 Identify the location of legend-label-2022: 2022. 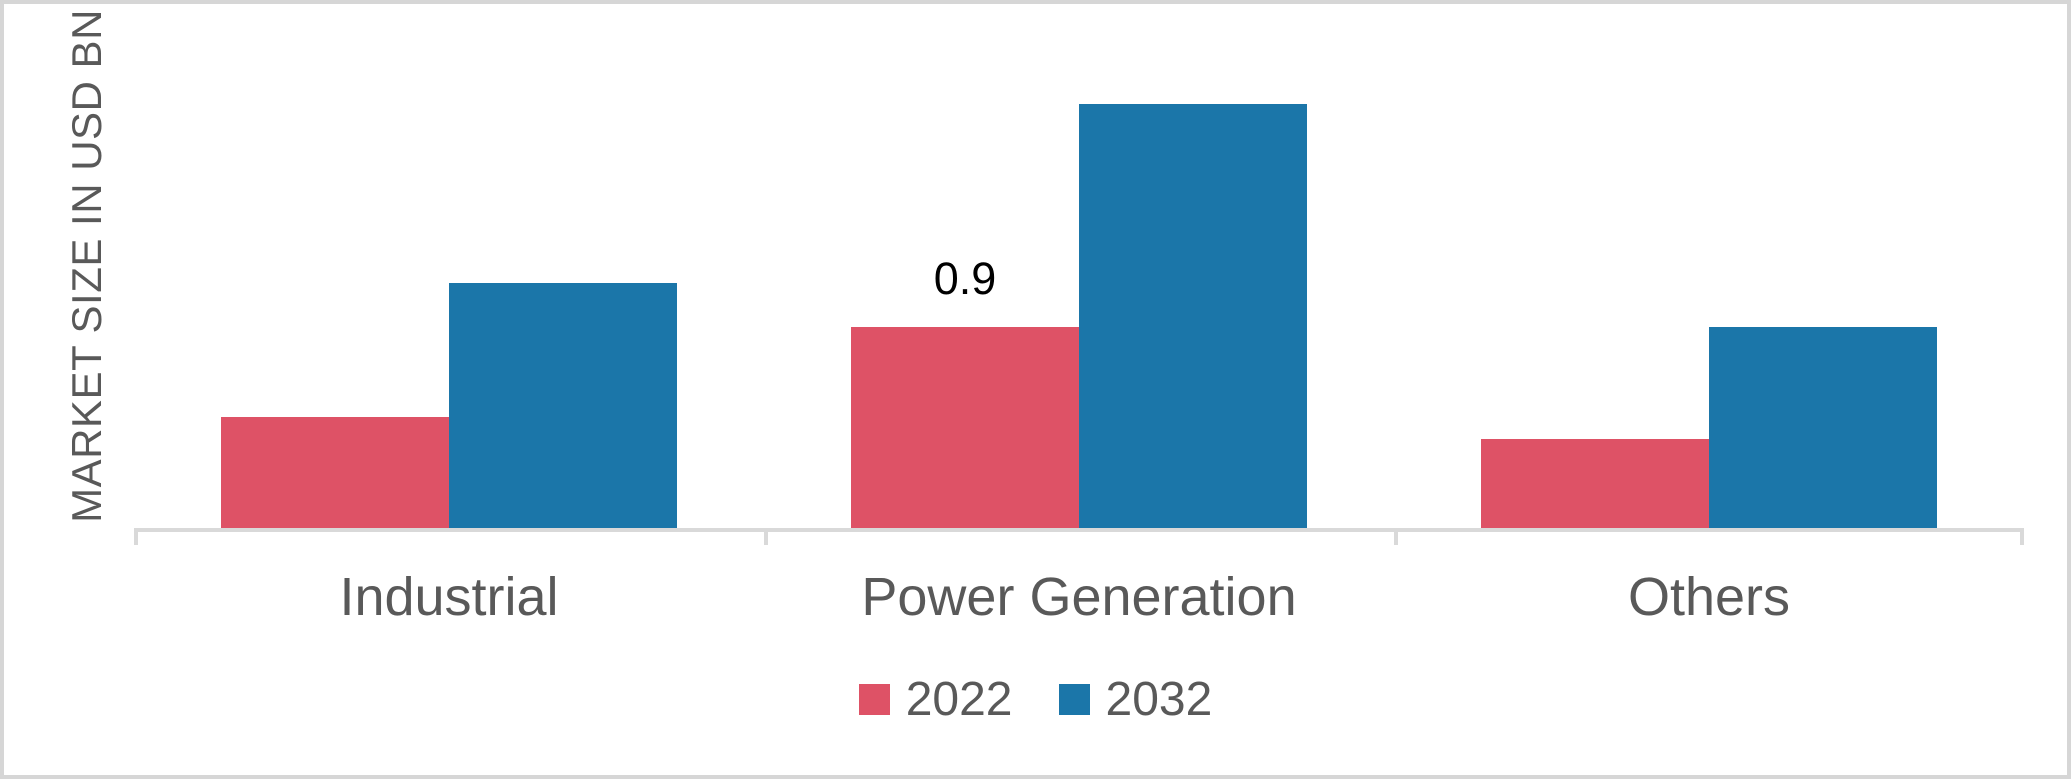
(959, 699).